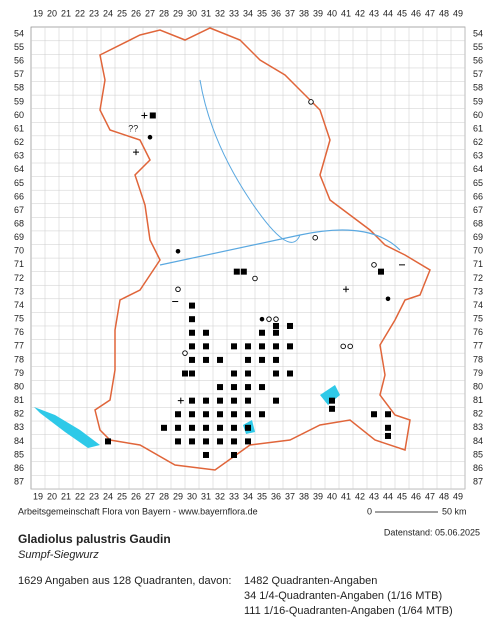 This screenshot has width=500, height=620. What do you see at coordinates (374, 496) in the screenshot?
I see `column-label: 43` at bounding box center [374, 496].